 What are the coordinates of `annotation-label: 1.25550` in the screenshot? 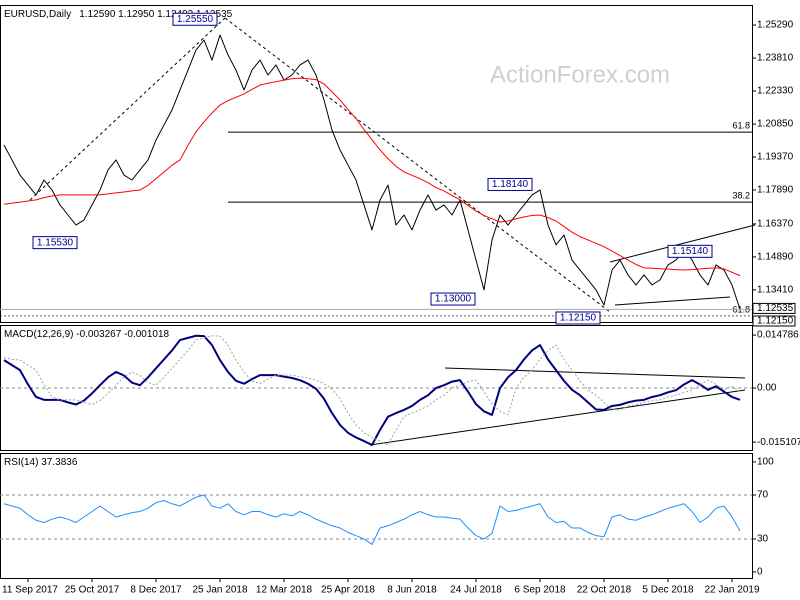 It's located at (195, 19).